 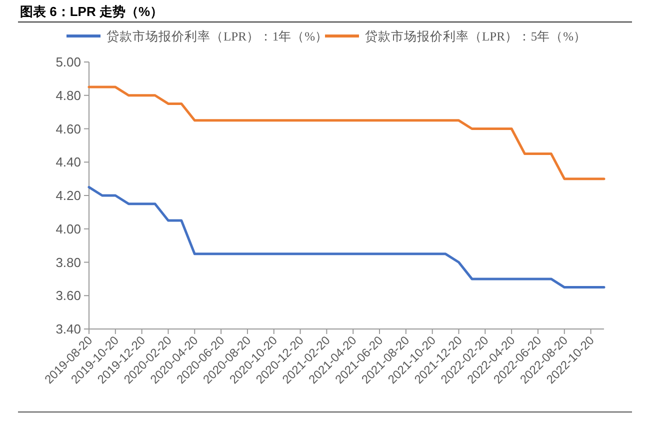 What do you see at coordinates (68, 195) in the screenshot?
I see `y-tick-label: 4.20` at bounding box center [68, 195].